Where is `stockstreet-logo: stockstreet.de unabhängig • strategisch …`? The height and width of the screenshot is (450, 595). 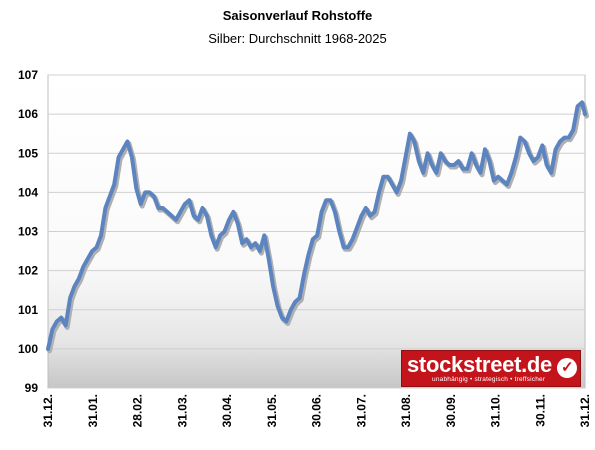 stockstreet-logo: stockstreet.de unabhängig • strategisch … is located at coordinates (491, 368).